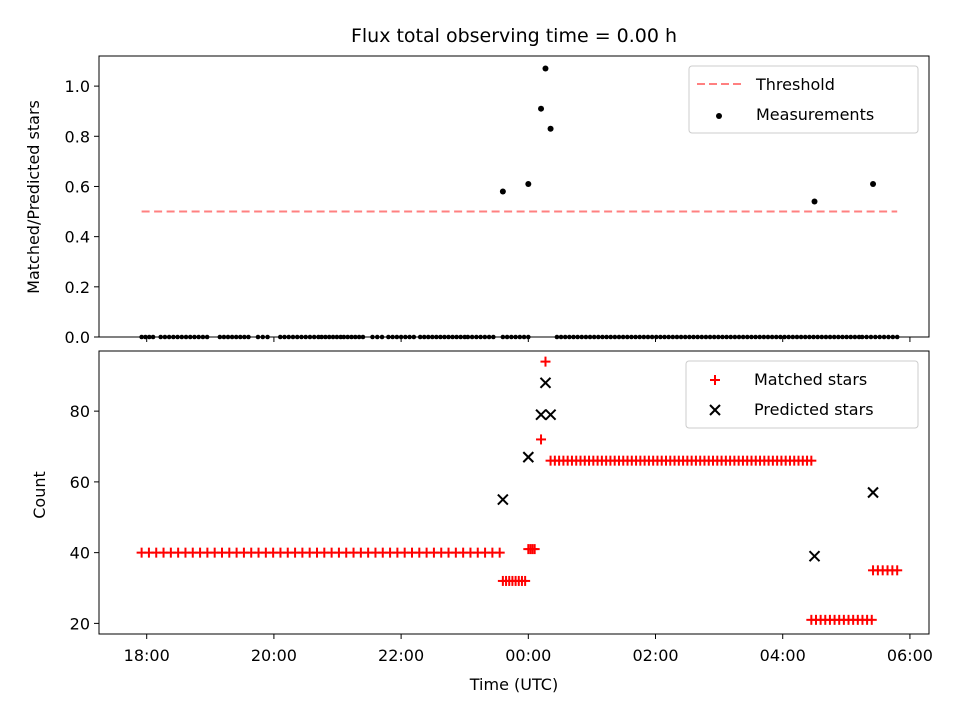 This screenshot has width=960, height=720. I want to click on chart-title: Flux total observing time = 0.00 h, so click(514, 36).